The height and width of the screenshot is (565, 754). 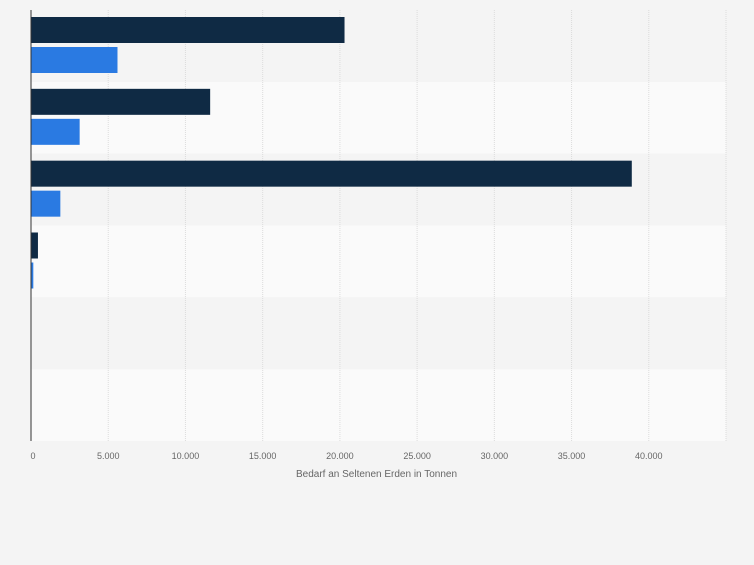 What do you see at coordinates (186, 456) in the screenshot?
I see `x-tick-label: 10.000` at bounding box center [186, 456].